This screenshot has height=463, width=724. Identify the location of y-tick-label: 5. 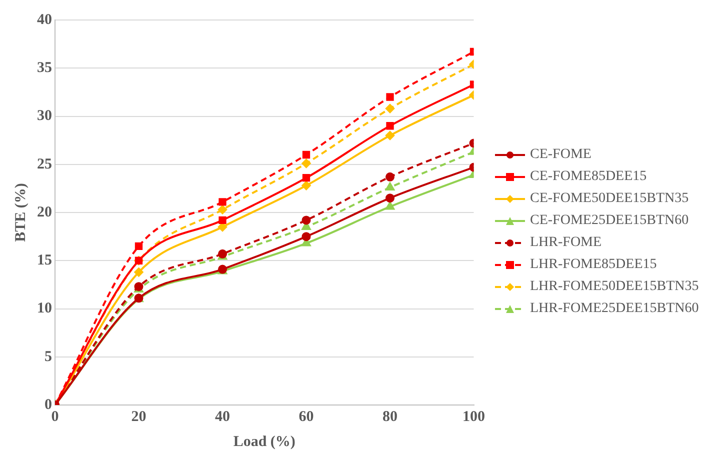
(48, 356).